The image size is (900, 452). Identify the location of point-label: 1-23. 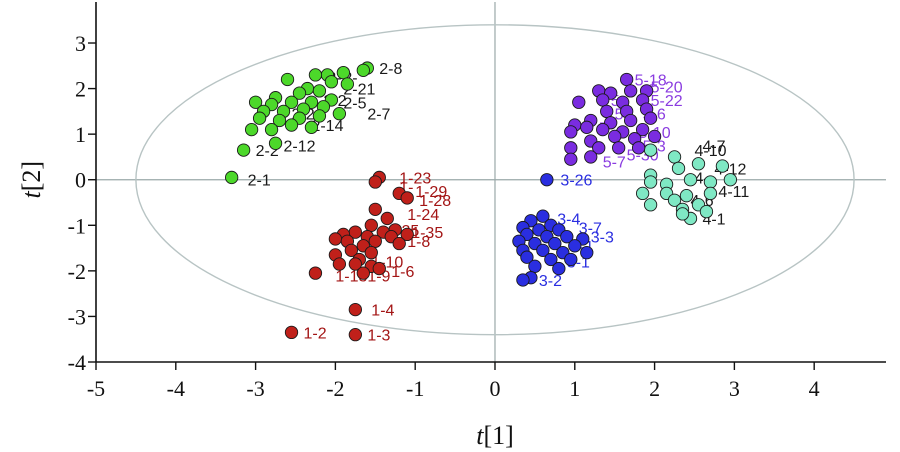
(415, 178).